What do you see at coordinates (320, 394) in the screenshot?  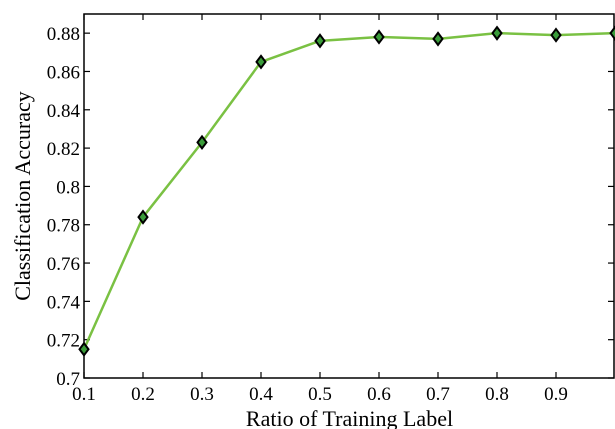 I see `x-tick-label: 0.5` at bounding box center [320, 394].